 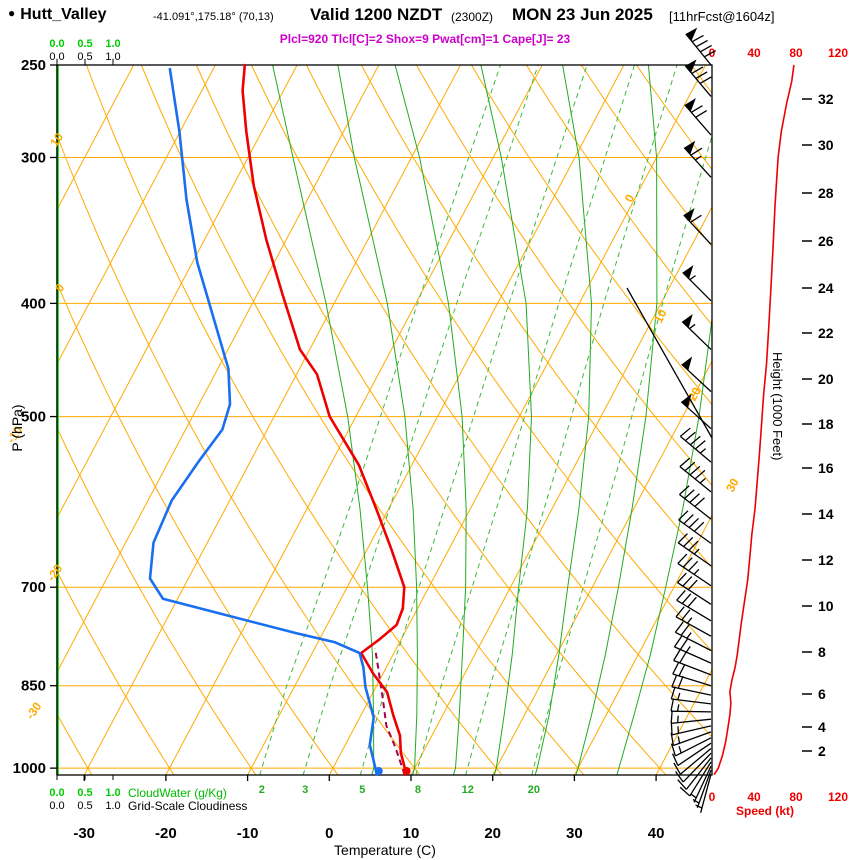 I want to click on temperature-tick-label: 0, so click(x=329, y=833).